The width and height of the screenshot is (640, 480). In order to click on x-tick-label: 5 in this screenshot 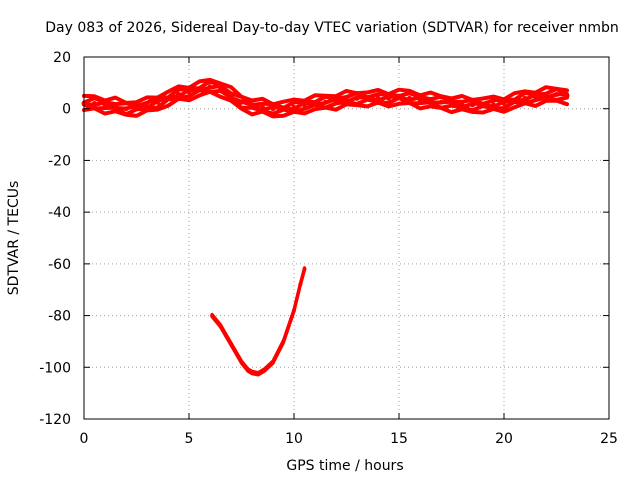, I will do `click(189, 439)`.